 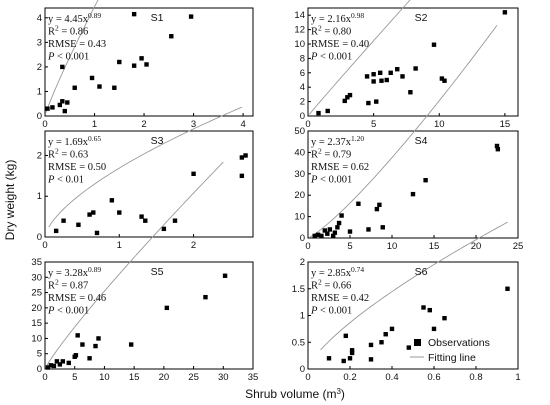 What do you see at coordinates (74, 272) in the screenshot?
I see `equation: y = 3.28x0.89` at bounding box center [74, 272].